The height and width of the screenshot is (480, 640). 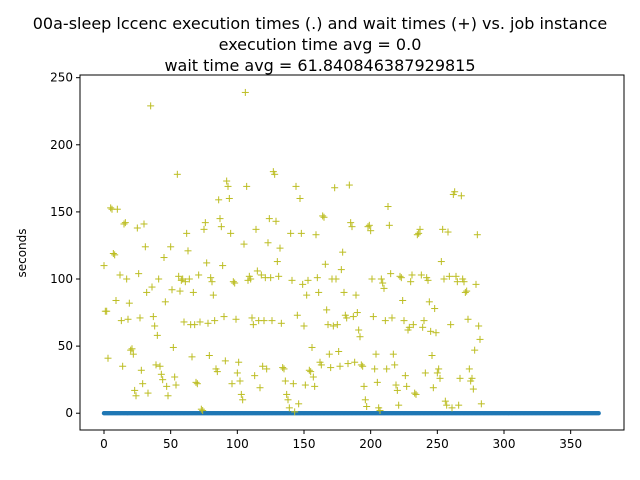 What do you see at coordinates (320, 44) in the screenshot?
I see `chart-title-line-2: execution time avg = 0.0` at bounding box center [320, 44].